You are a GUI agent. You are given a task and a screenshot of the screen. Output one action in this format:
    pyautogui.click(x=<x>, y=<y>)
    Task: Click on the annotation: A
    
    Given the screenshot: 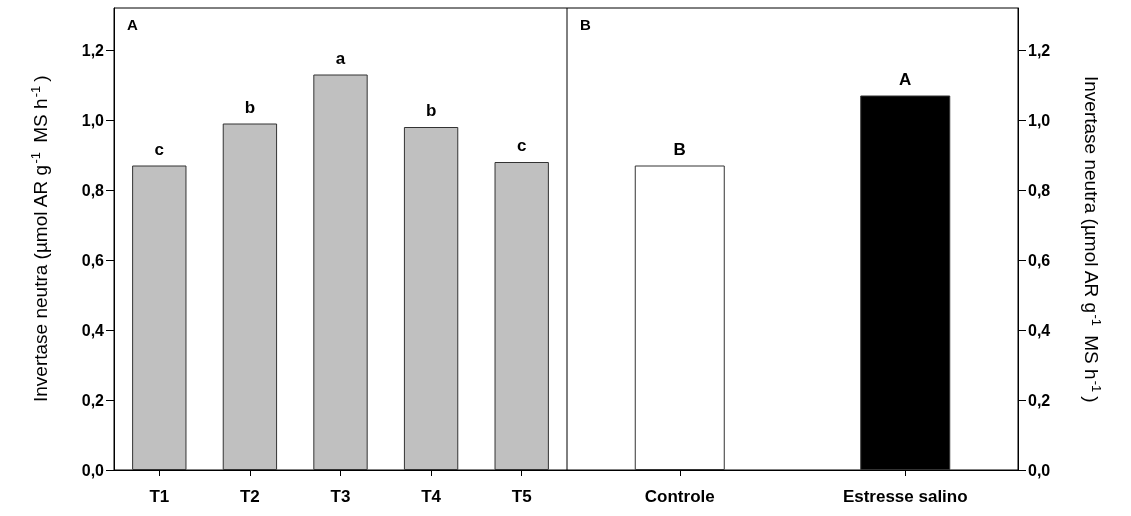 What is the action you would take?
    pyautogui.click(x=905, y=79)
    